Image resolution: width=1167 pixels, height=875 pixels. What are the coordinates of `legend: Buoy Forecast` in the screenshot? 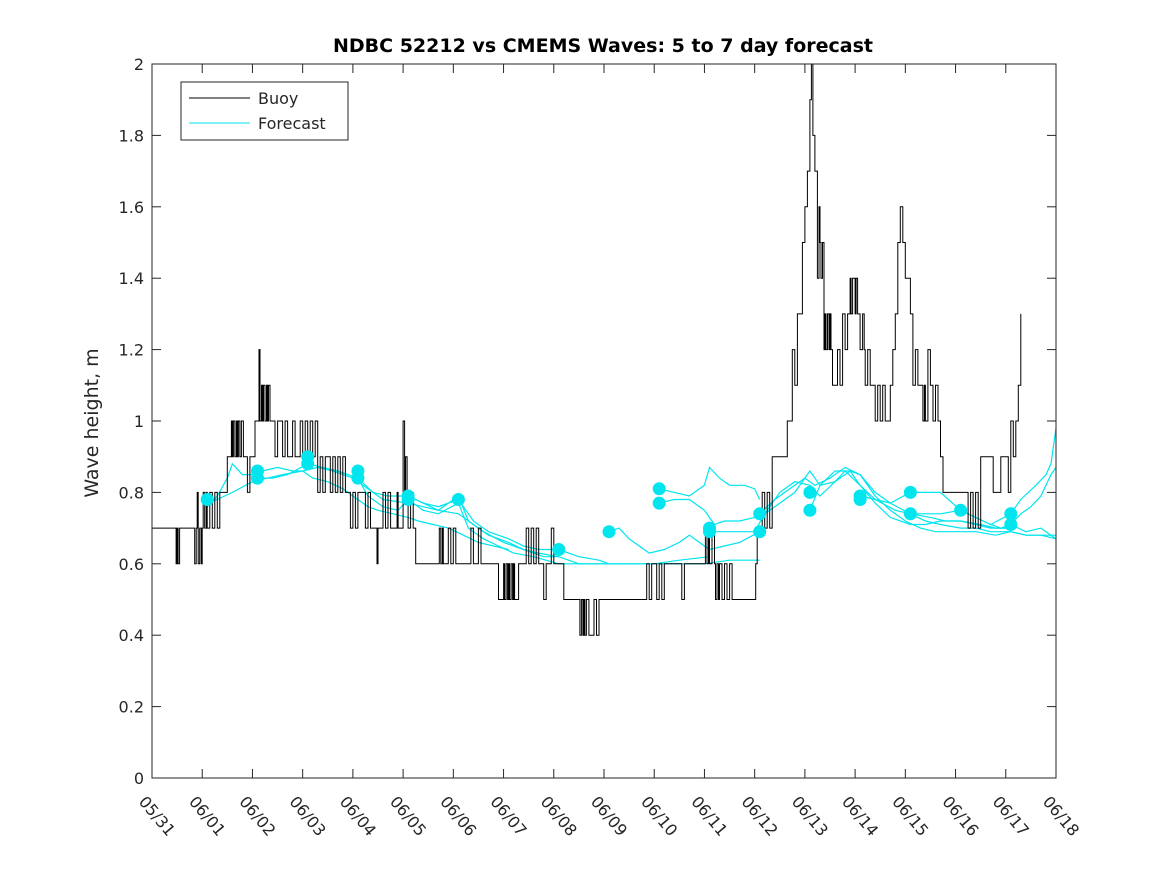 It's located at (264, 111).